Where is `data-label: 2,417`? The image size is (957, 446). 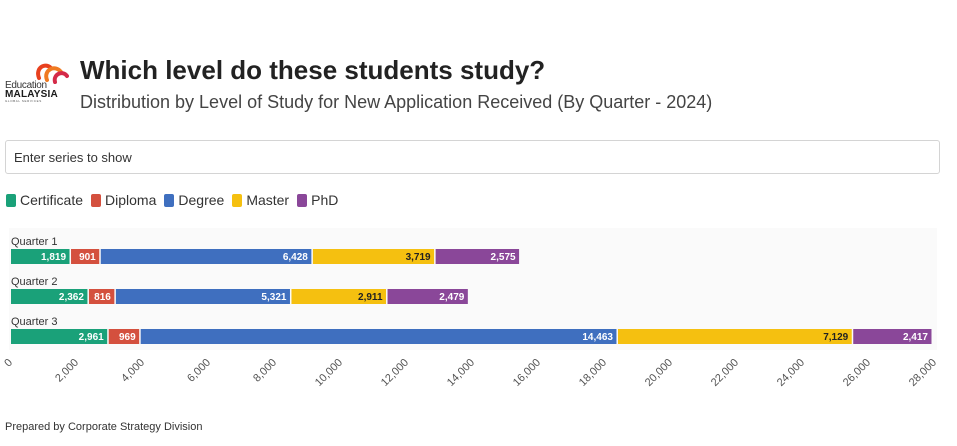
data-label: 2,417 is located at coordinates (915, 337).